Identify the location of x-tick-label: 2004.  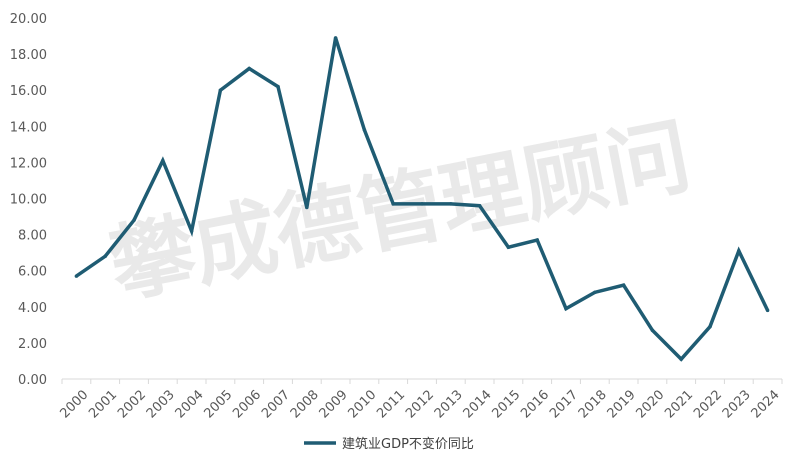
(190, 404).